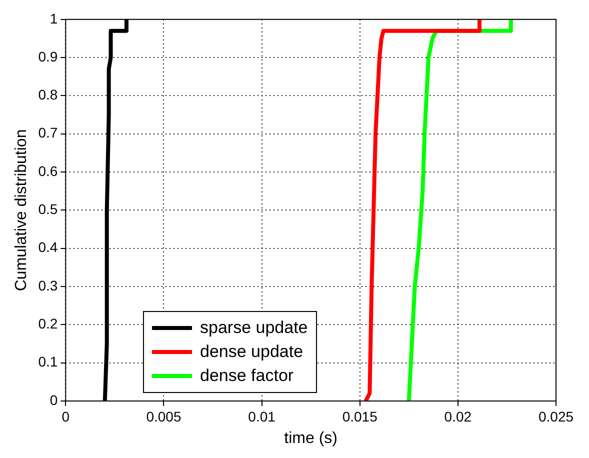  What do you see at coordinates (48, 56) in the screenshot?
I see `y-tick-label: 0.9` at bounding box center [48, 56].